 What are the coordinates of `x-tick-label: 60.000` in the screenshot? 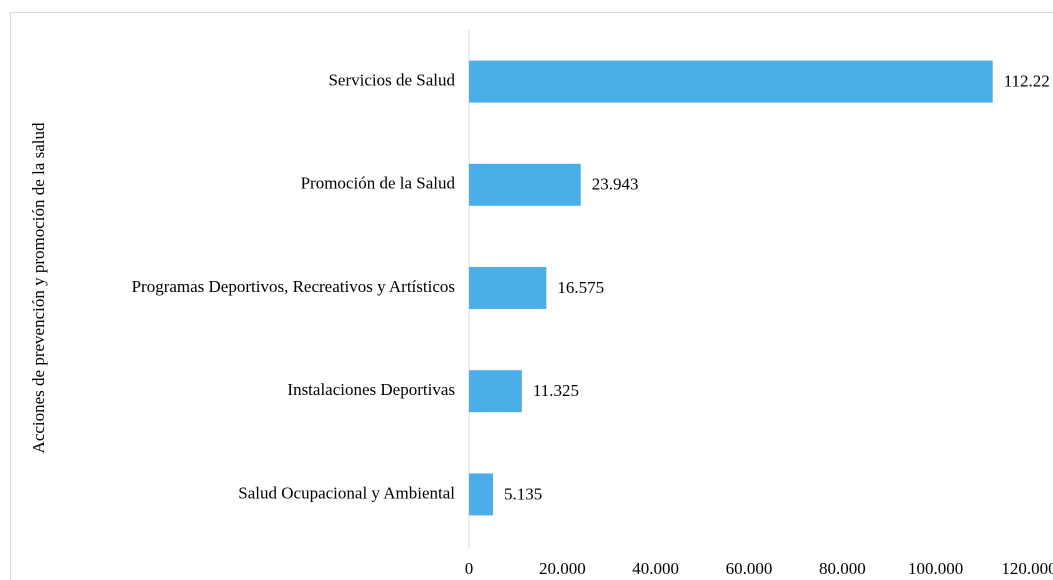 It's located at (749, 568).